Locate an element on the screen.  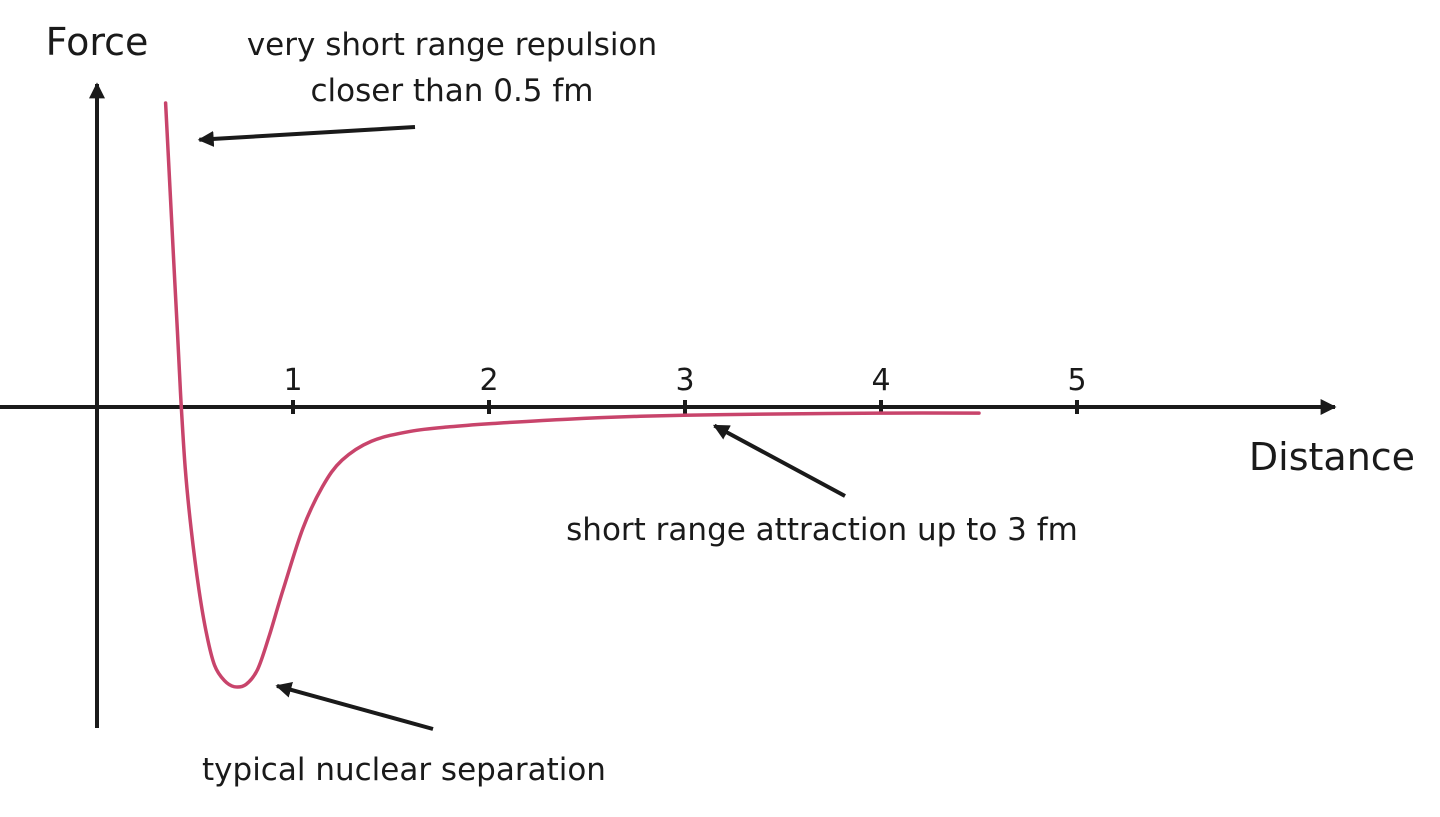
y-axis-title: Force is located at coordinates (97, 42).